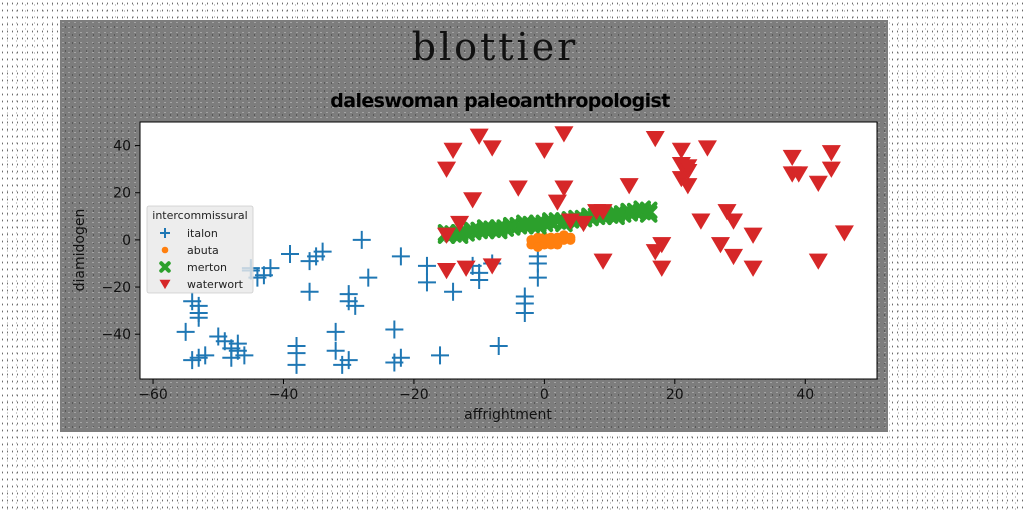  I want to click on legend-marker-waterwort, so click(165, 284).